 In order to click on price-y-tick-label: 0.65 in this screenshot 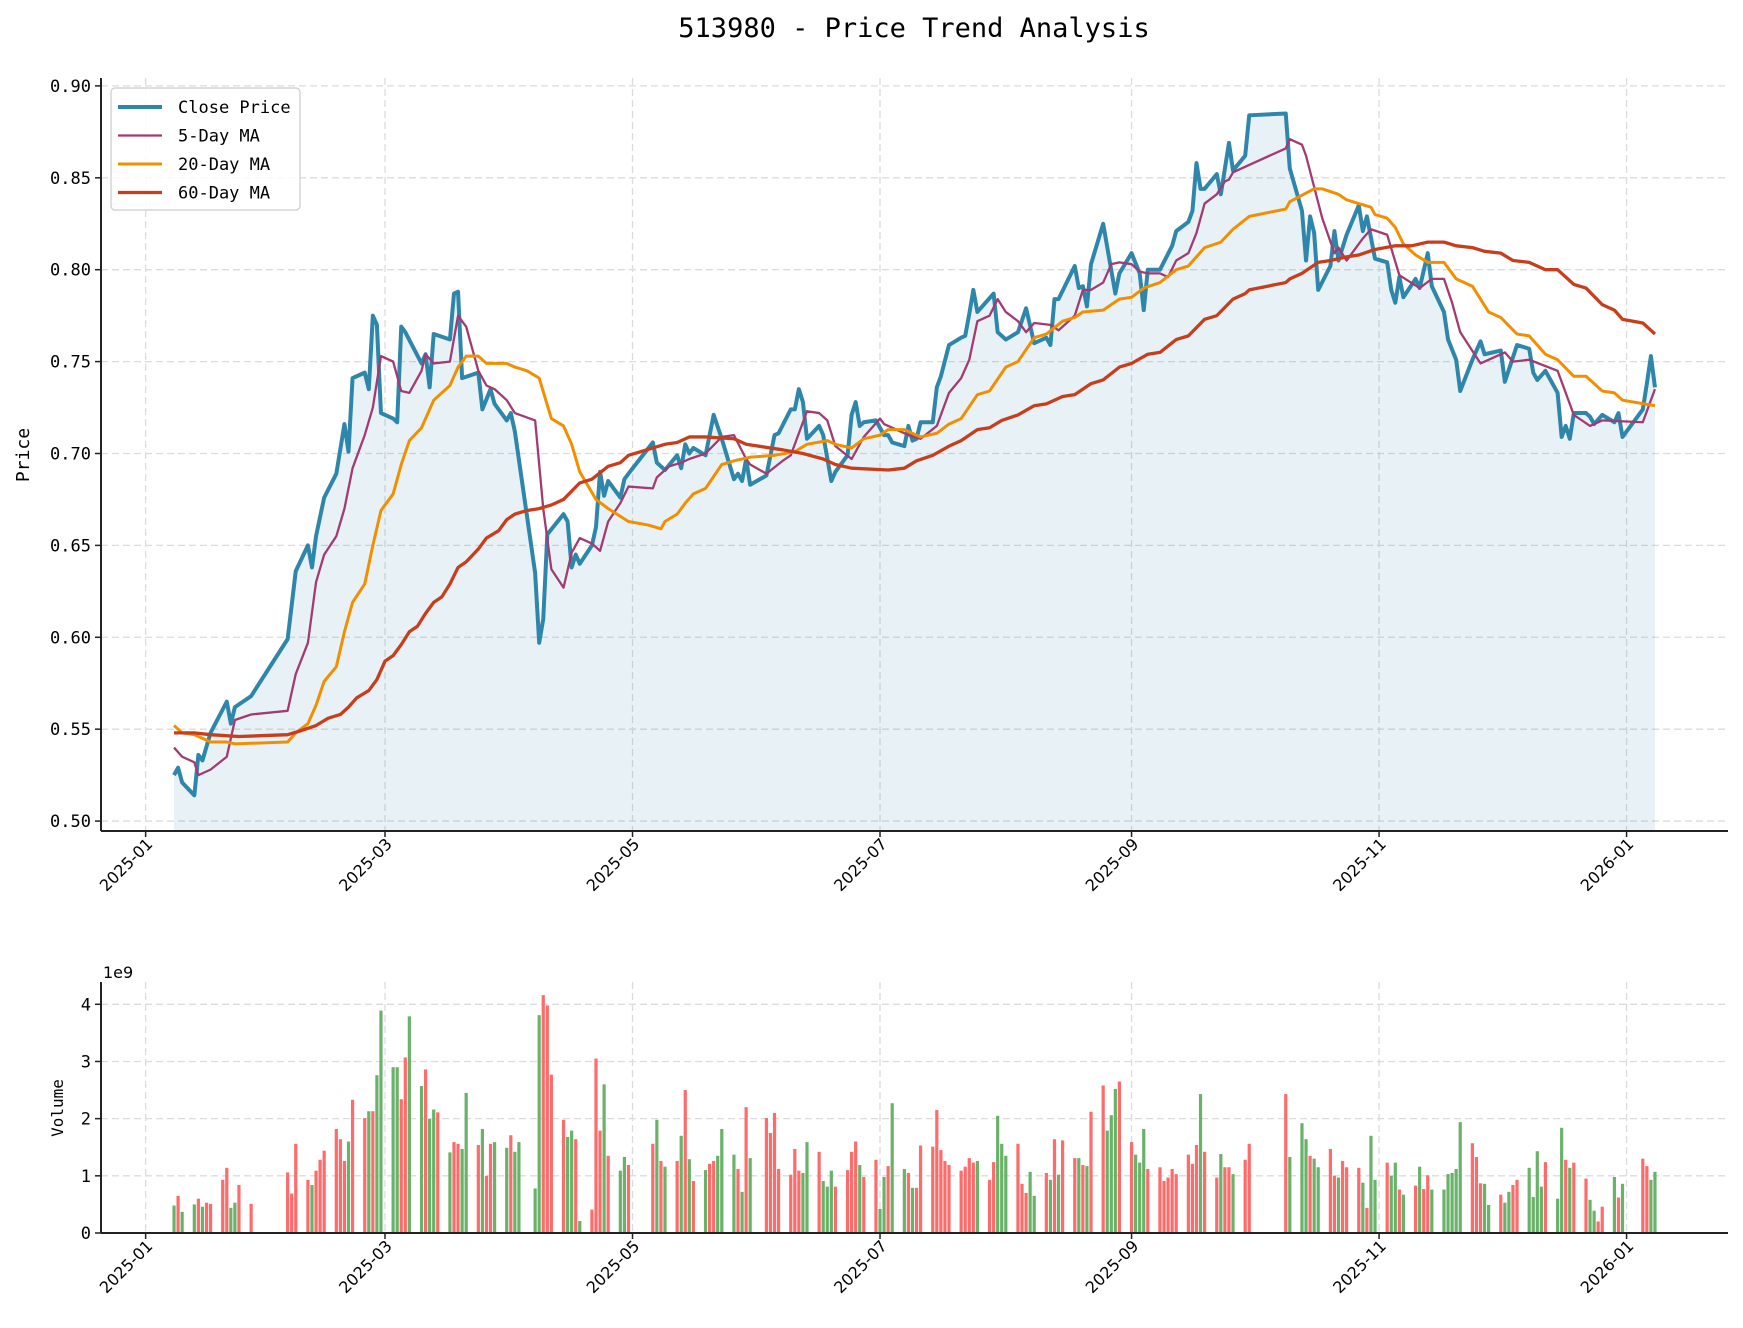, I will do `click(70, 546)`.